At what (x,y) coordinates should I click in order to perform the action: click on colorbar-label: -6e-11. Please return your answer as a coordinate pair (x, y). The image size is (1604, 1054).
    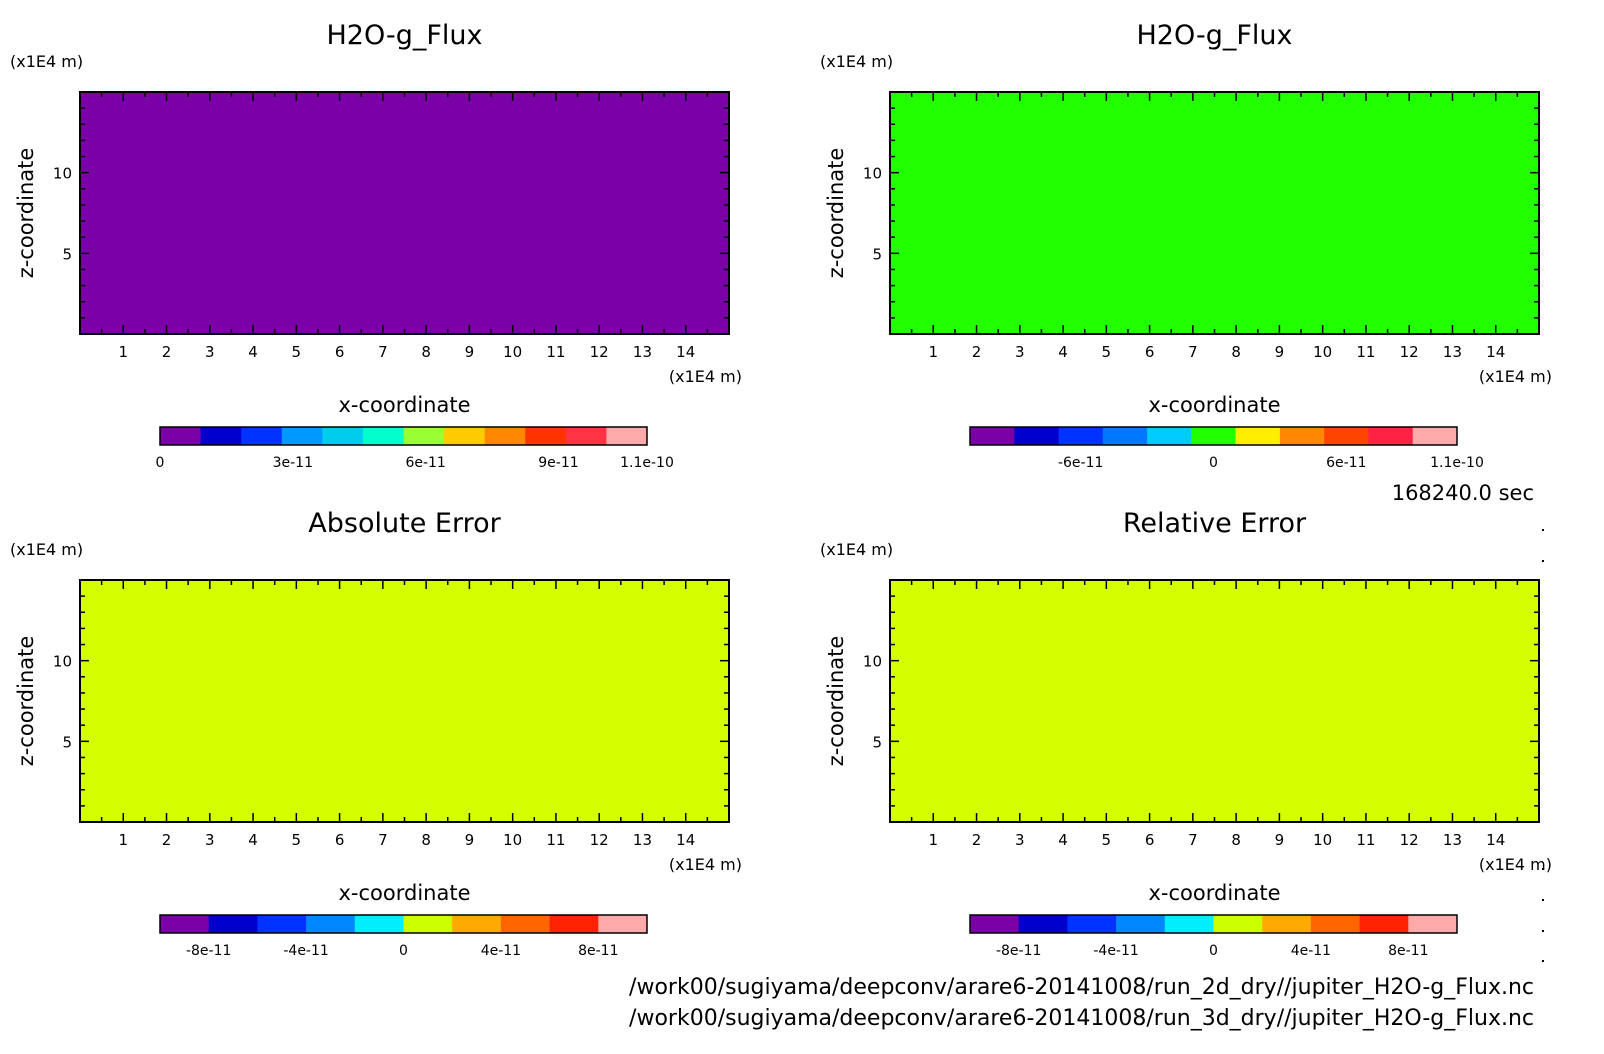
    Looking at the image, I should click on (1080, 463).